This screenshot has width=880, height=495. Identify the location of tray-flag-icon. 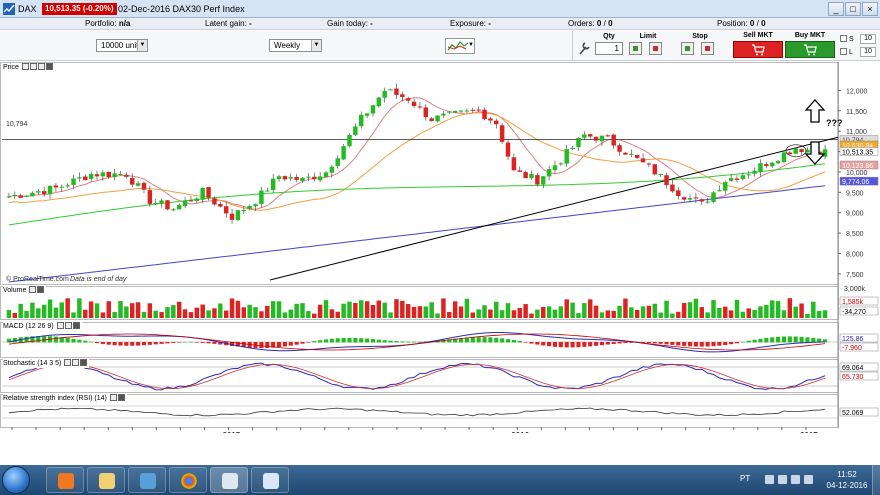
(795, 479).